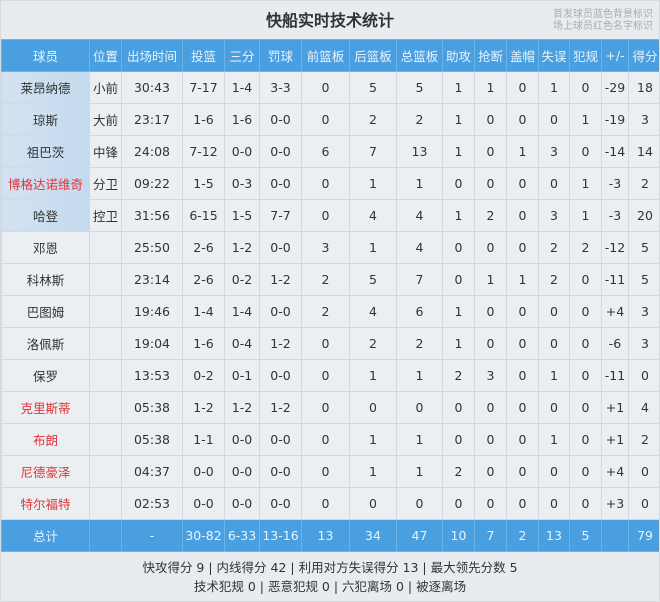  I want to click on stat-cell: 中锋, so click(105, 151).